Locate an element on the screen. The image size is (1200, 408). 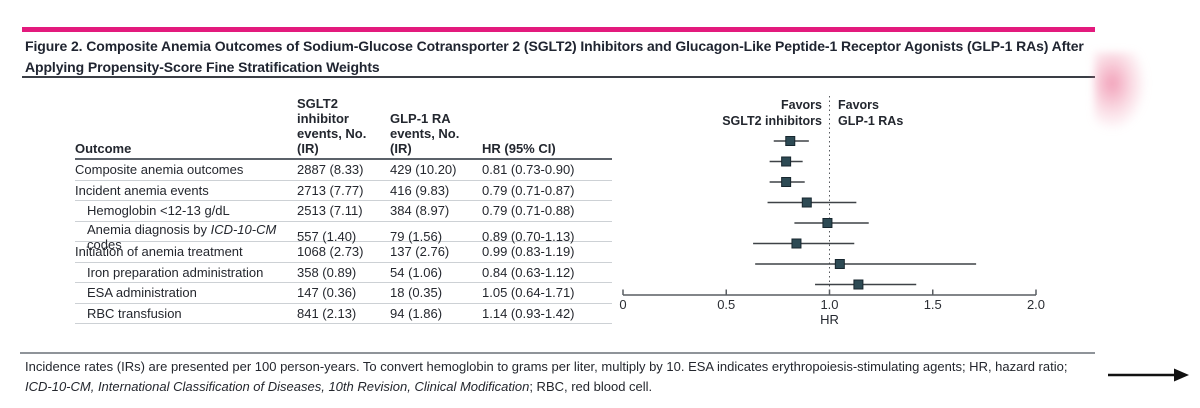
glp1-events-cell: 18 (0.35) is located at coordinates (416, 293).